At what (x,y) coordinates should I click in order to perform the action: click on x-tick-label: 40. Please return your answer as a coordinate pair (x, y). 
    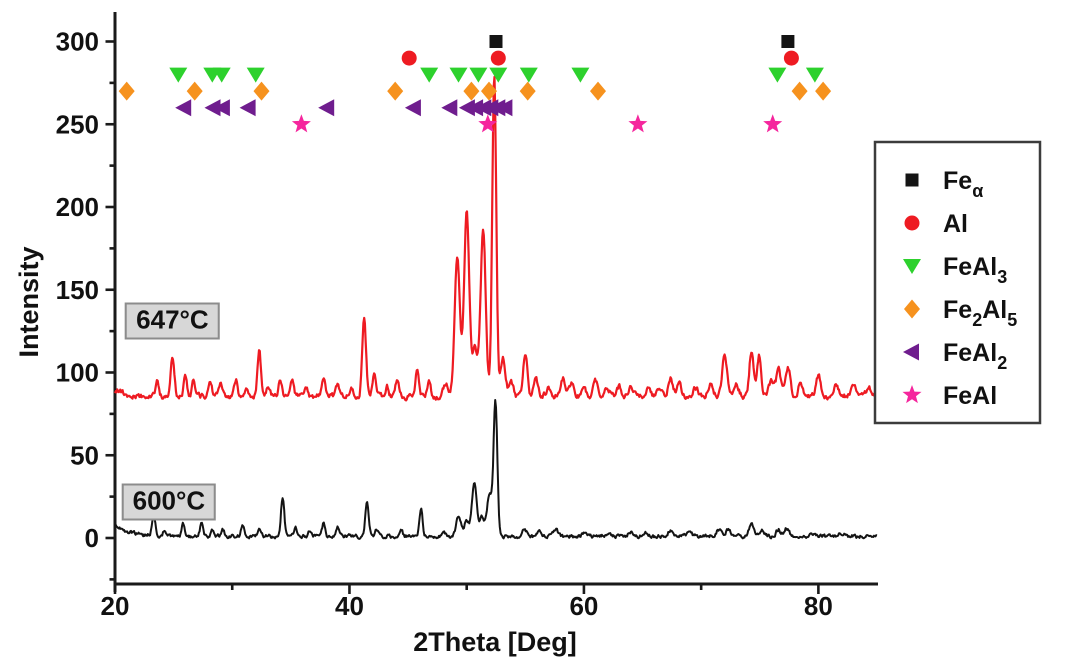
    Looking at the image, I should click on (349, 606).